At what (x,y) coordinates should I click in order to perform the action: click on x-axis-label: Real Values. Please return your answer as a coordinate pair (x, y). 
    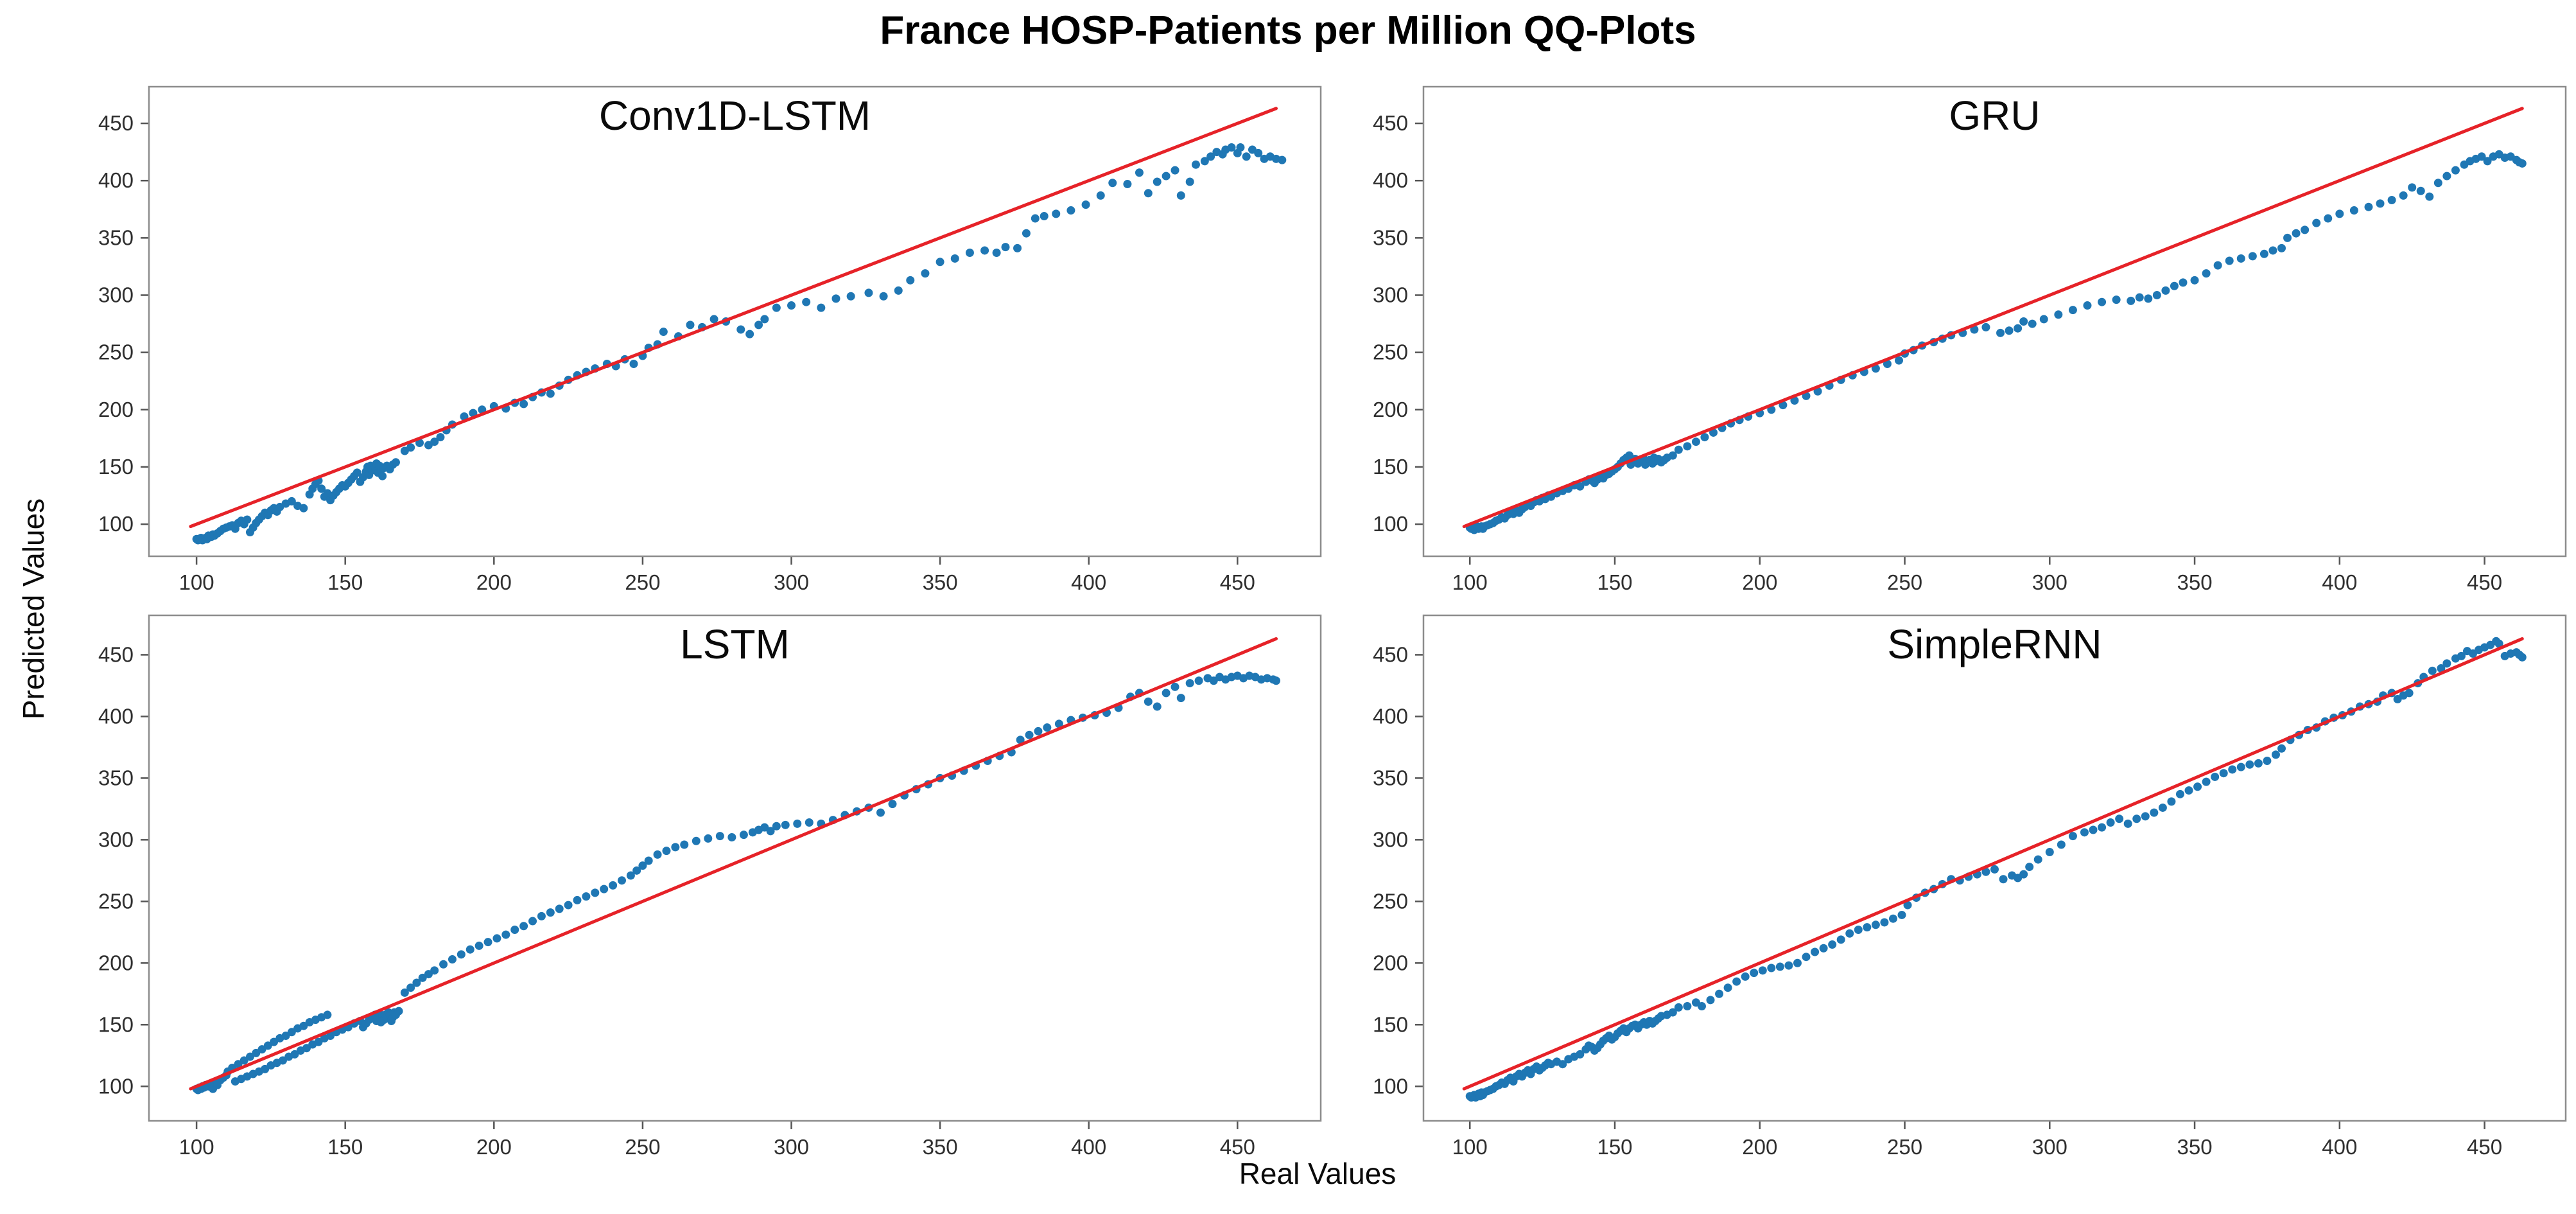
    Looking at the image, I should click on (1318, 1173).